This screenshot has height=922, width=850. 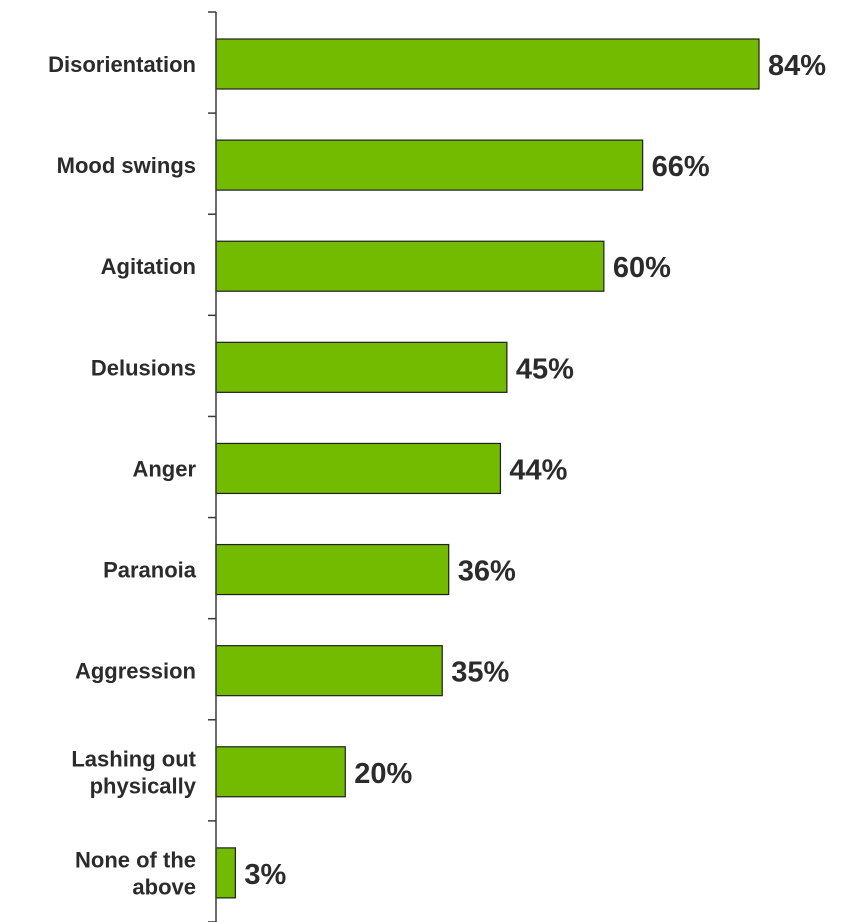 I want to click on value-label: 20%, so click(x=383, y=774).